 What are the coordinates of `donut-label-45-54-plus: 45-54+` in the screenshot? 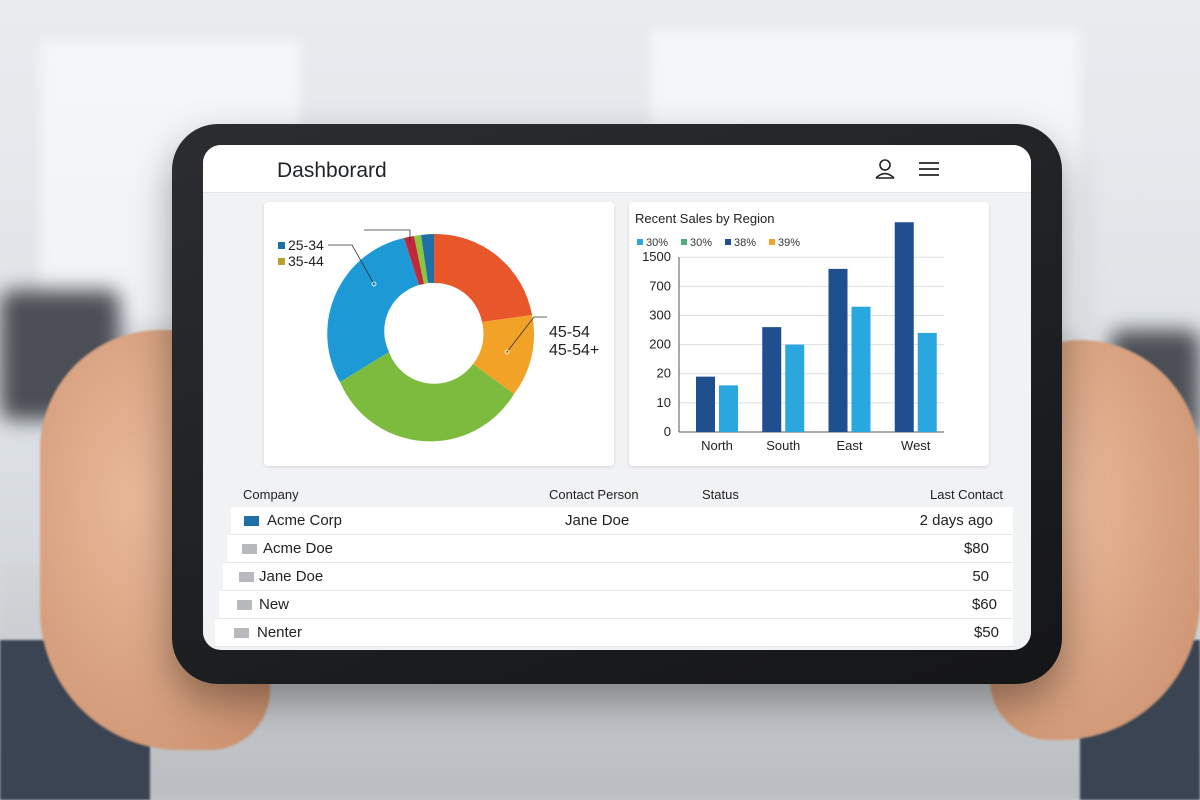 It's located at (574, 350).